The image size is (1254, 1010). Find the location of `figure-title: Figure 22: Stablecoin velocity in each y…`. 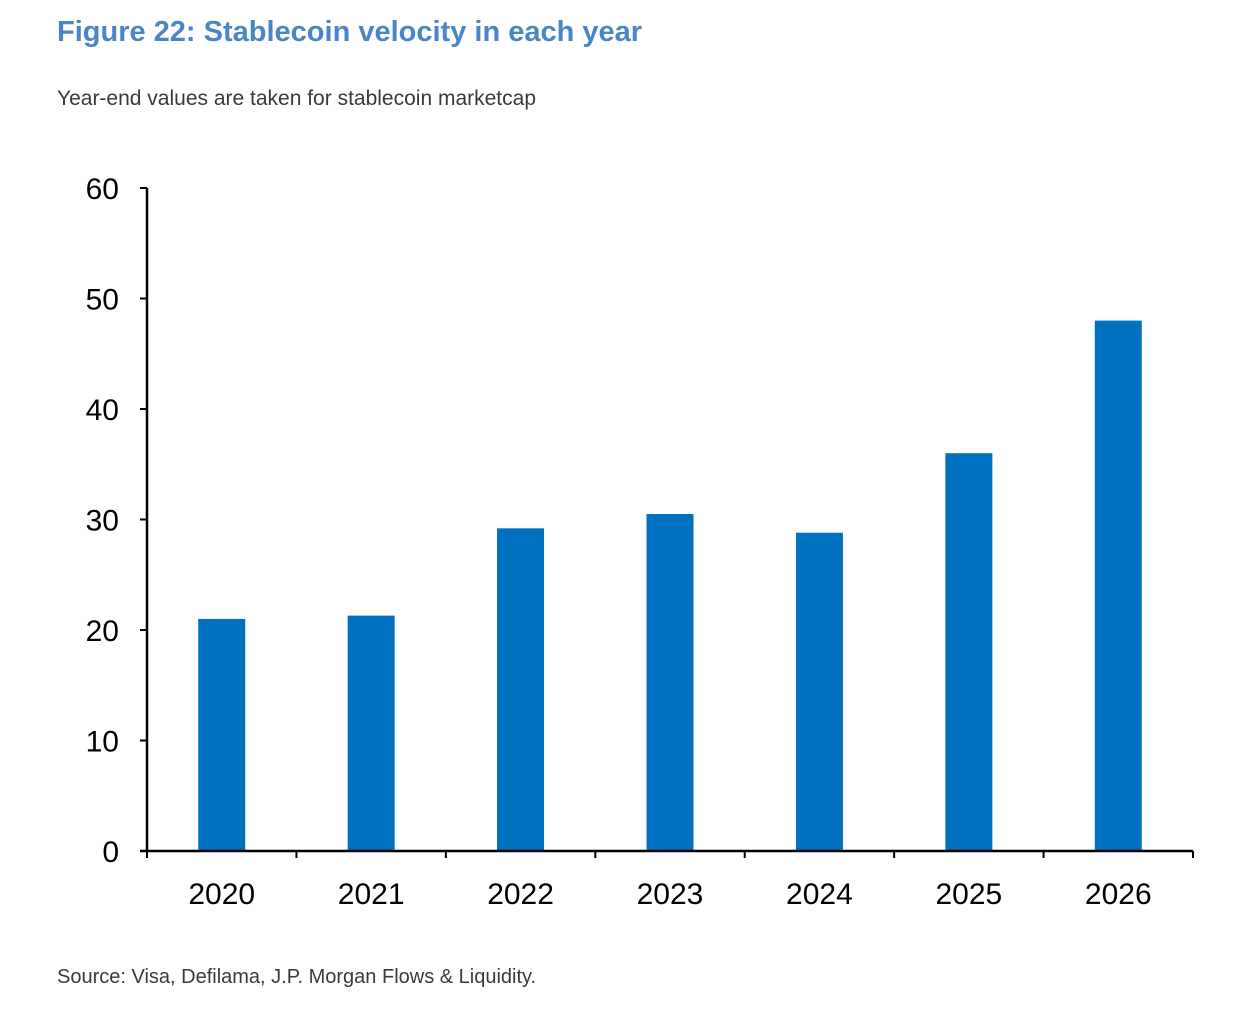

figure-title: Figure 22: Stablecoin velocity in each y… is located at coordinates (350, 32).